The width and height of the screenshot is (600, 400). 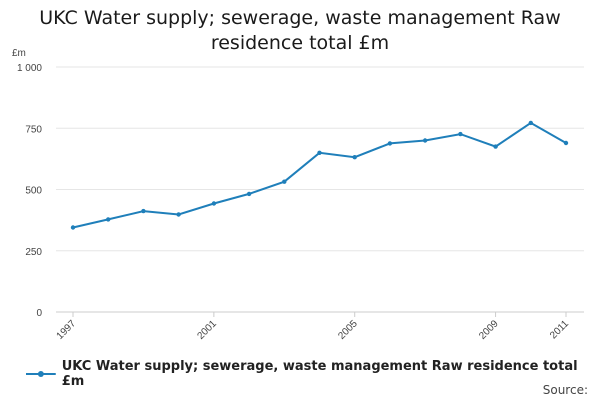 What do you see at coordinates (313, 327) in the screenshot?
I see `x-axis-ticks: 1997 2001 2005 2009 2011` at bounding box center [313, 327].